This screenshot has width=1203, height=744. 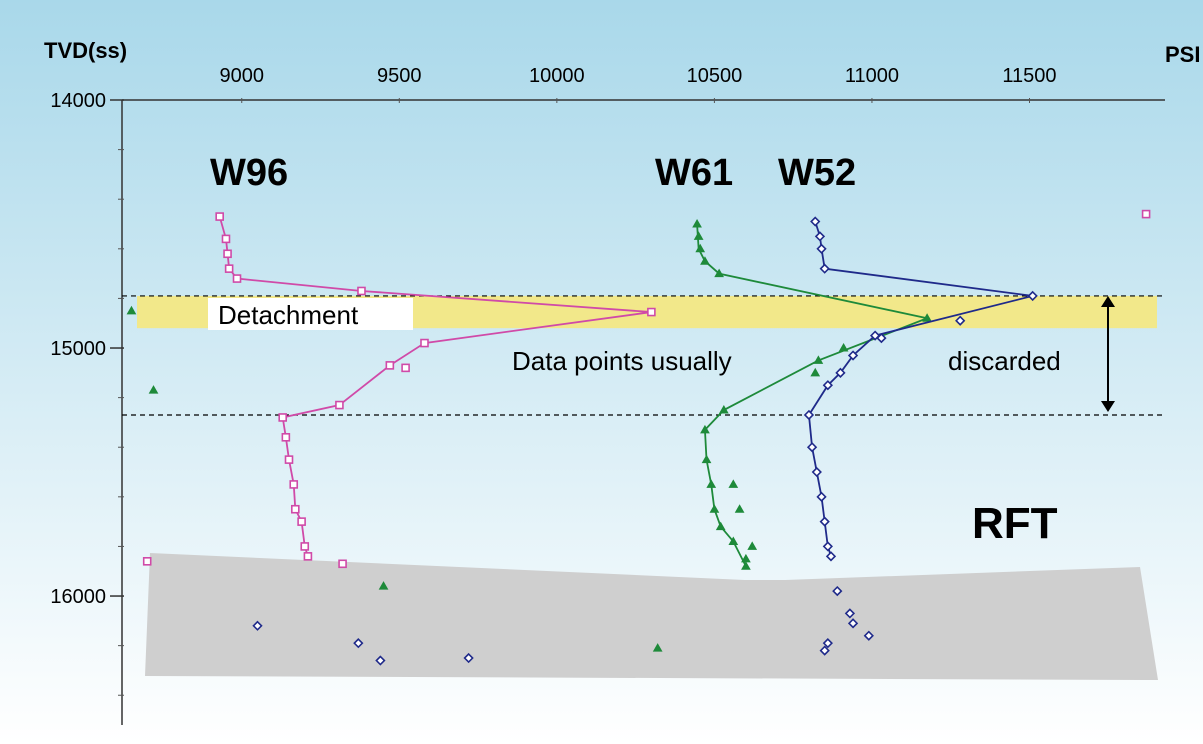 I want to click on y-tick-label: 14000, so click(x=78, y=101).